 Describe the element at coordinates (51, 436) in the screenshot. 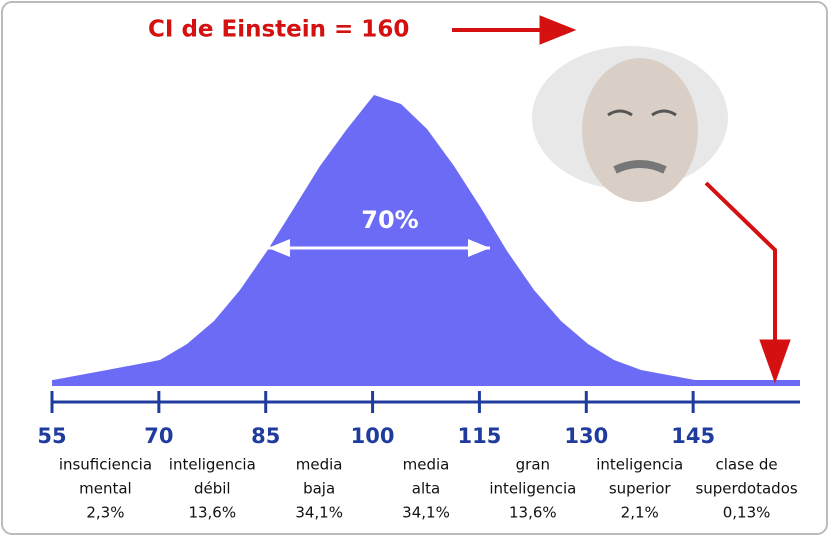

I see `x-tick-label: 55` at that location.